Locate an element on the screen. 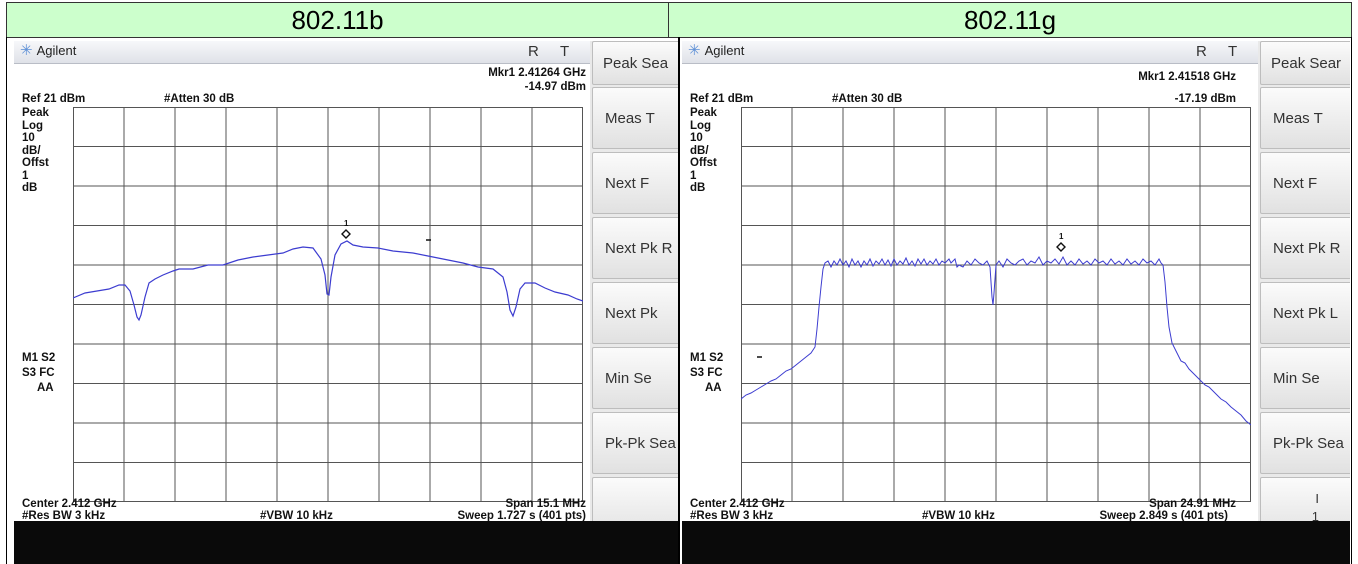 Image resolution: width=1358 pixels, height=564 pixels. right-border is located at coordinates (1351, 300).